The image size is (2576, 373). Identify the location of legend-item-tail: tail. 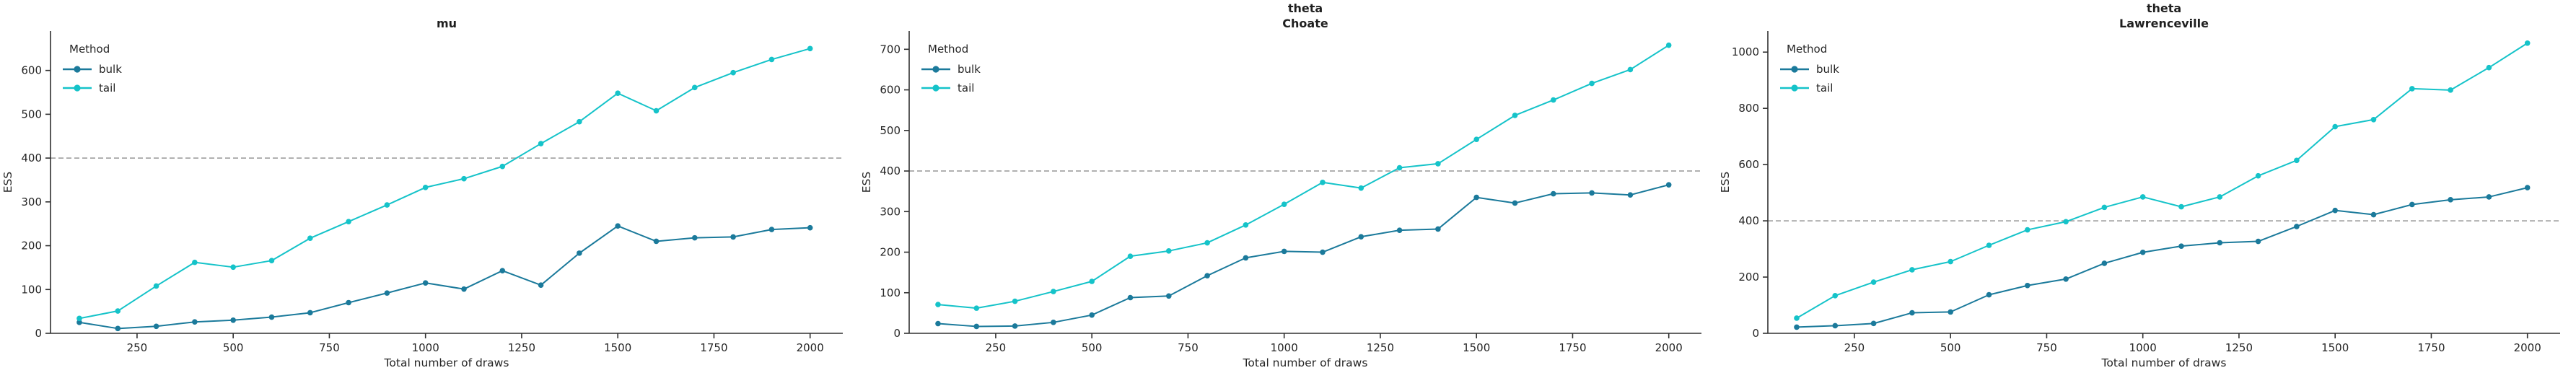
(89, 88).